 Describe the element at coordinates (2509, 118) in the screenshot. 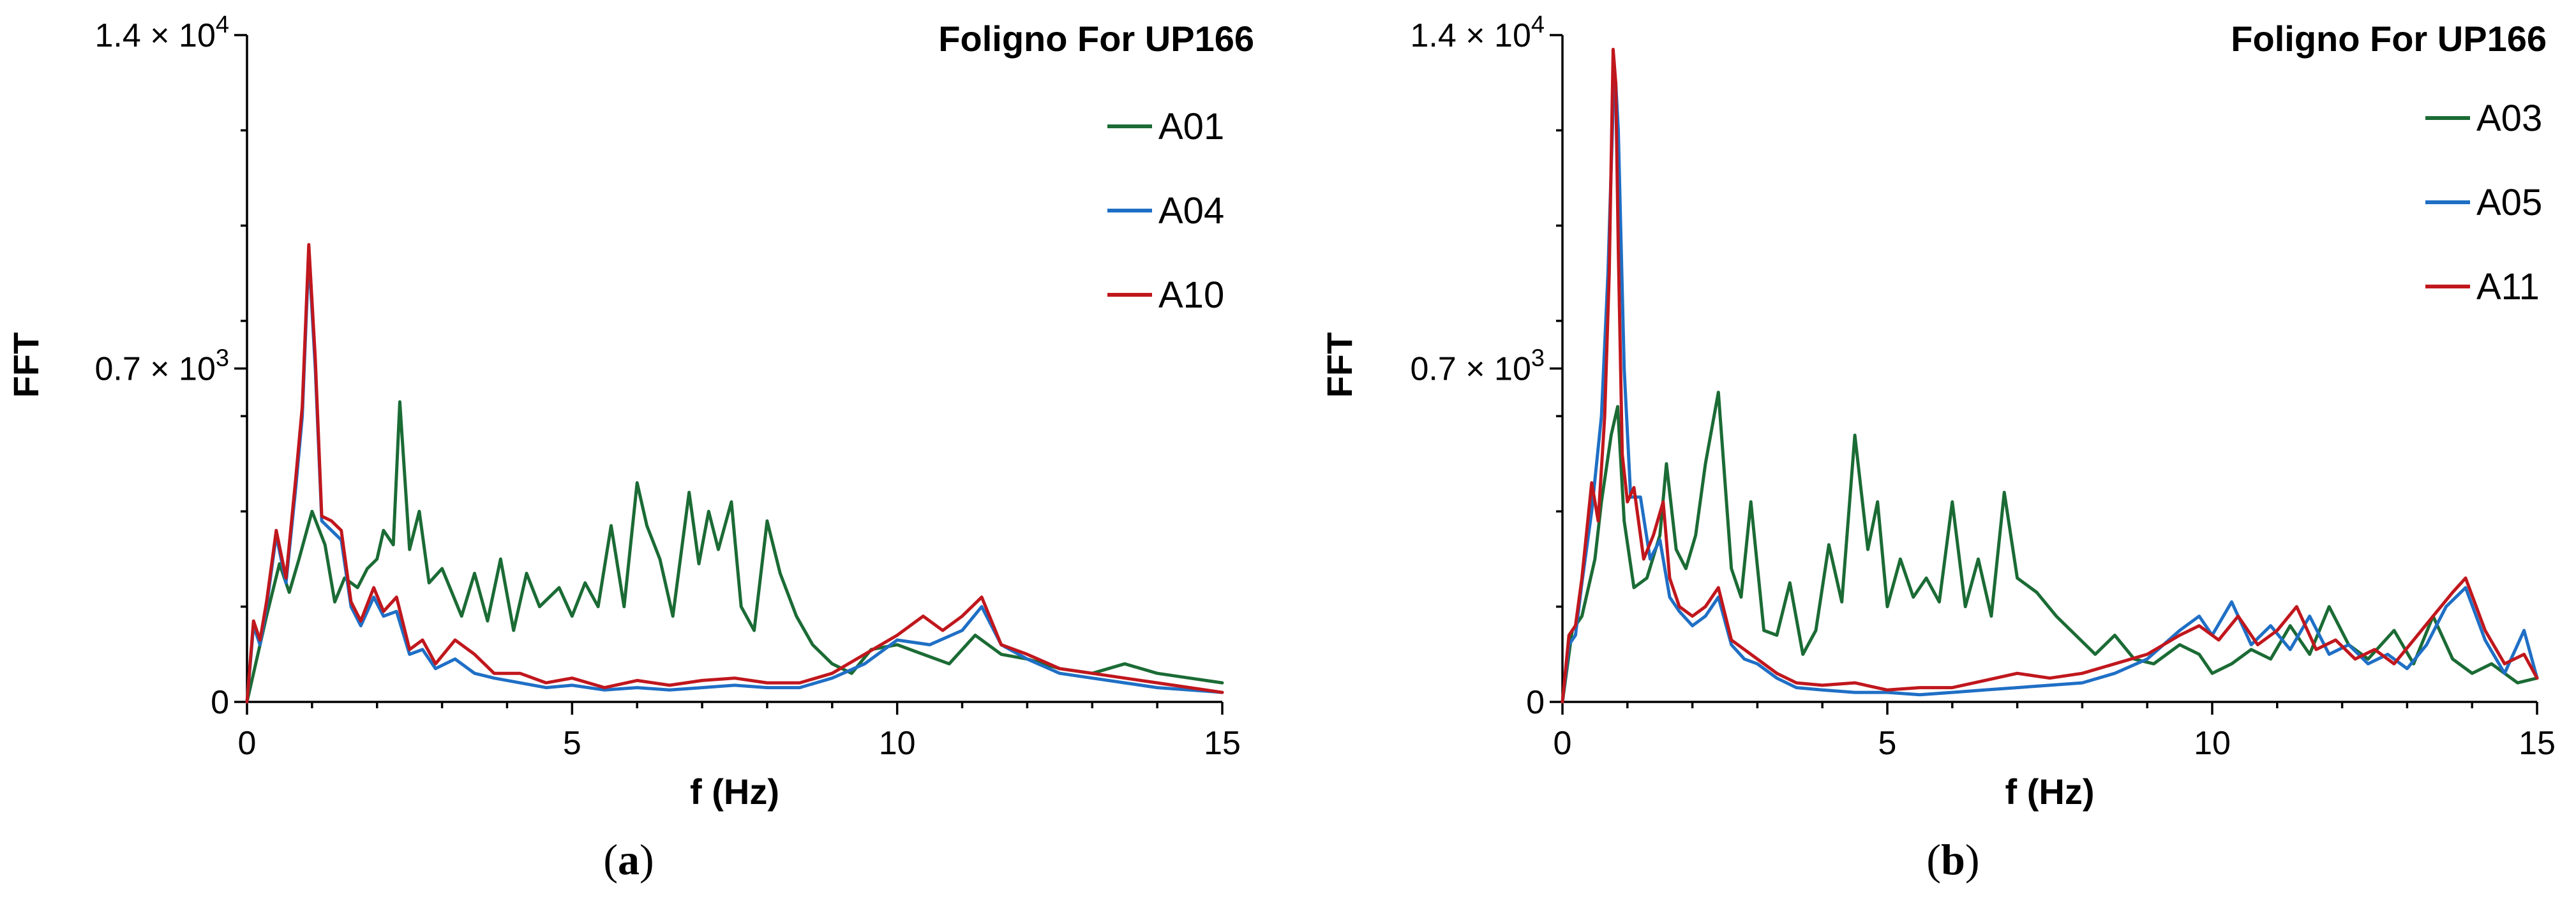

I see `legend-label: A03` at that location.